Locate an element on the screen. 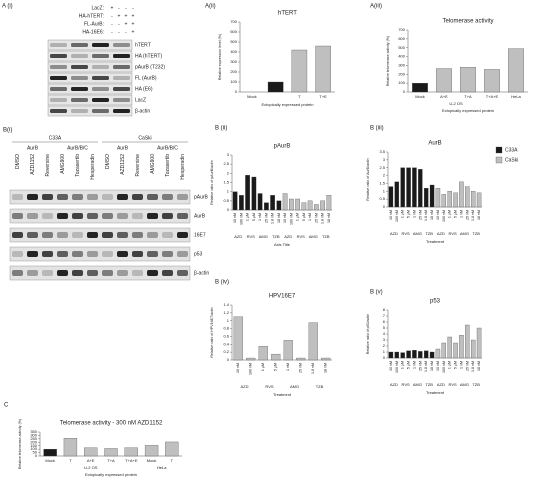 The height and width of the screenshot is (481, 550). subheader: AurB/B/C is located at coordinates (77, 148).